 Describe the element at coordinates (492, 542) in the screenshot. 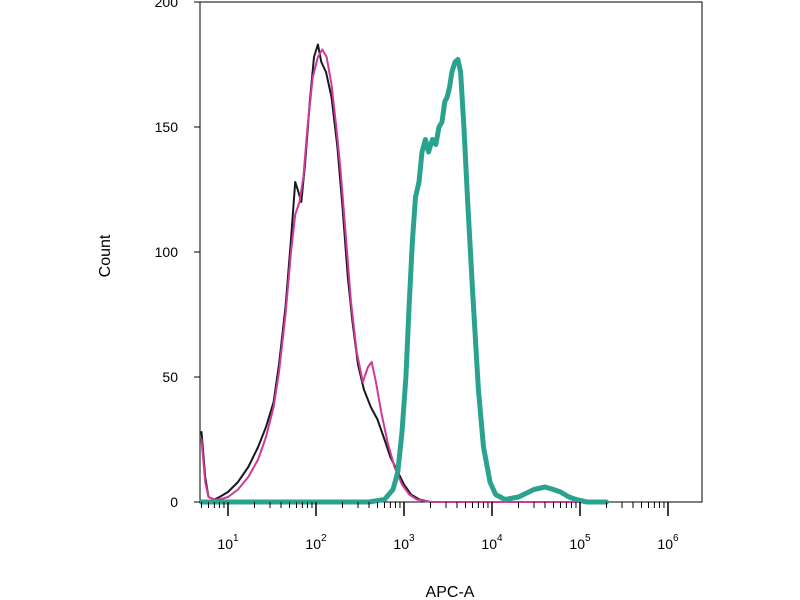

I see `x-tick-label-4: 10⁴` at that location.